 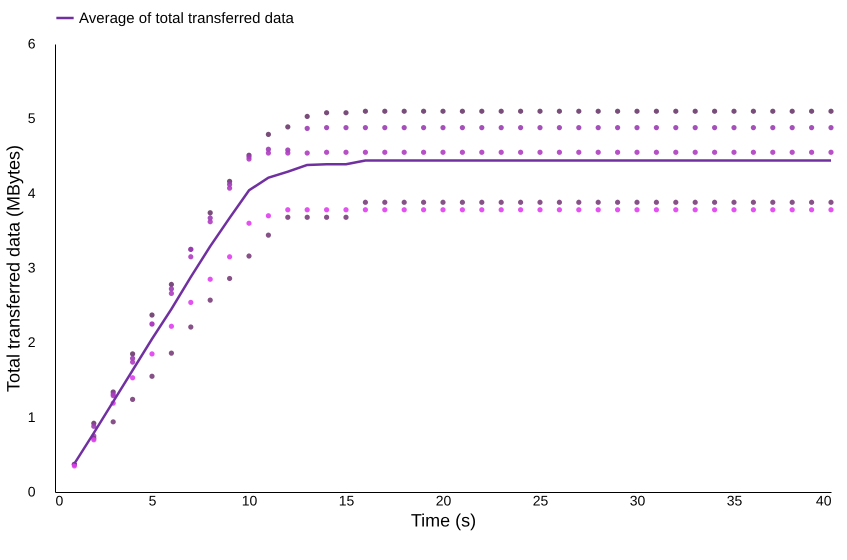 What do you see at coordinates (32, 192) in the screenshot?
I see `y-tick-label: 4` at bounding box center [32, 192].